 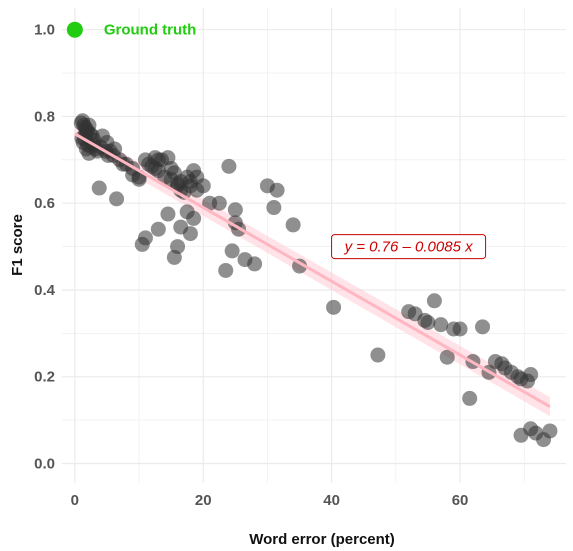 I want to click on y-axis-title: F1 score, so click(x=17, y=245).